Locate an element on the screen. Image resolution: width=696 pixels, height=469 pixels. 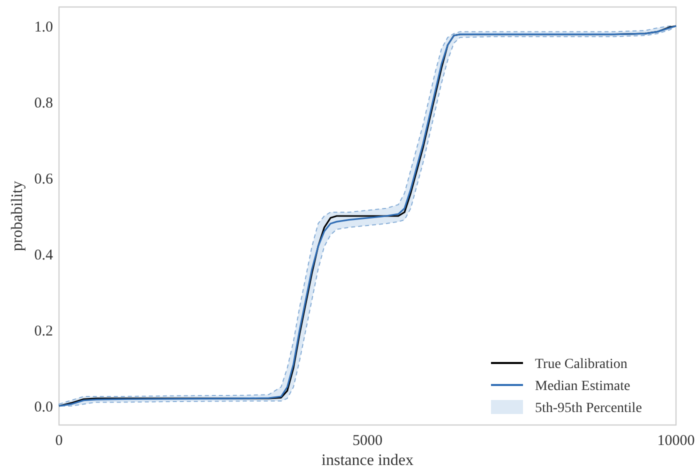
x-tick-label: 0 is located at coordinates (59, 441).